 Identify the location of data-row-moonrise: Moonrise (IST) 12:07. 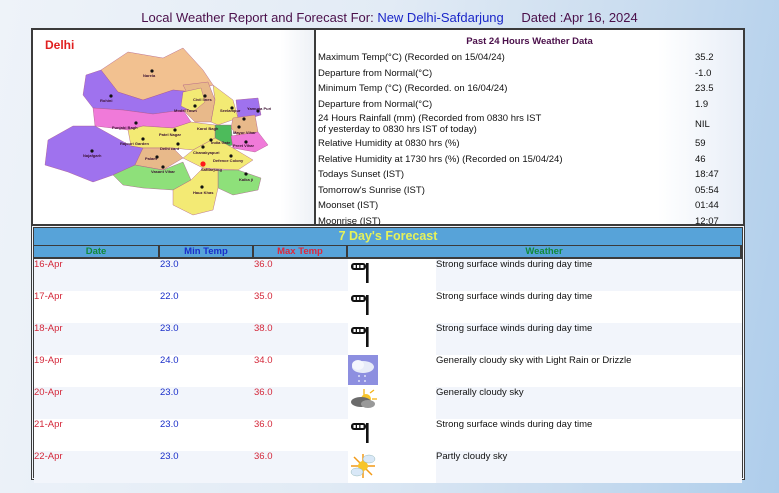
(518, 221).